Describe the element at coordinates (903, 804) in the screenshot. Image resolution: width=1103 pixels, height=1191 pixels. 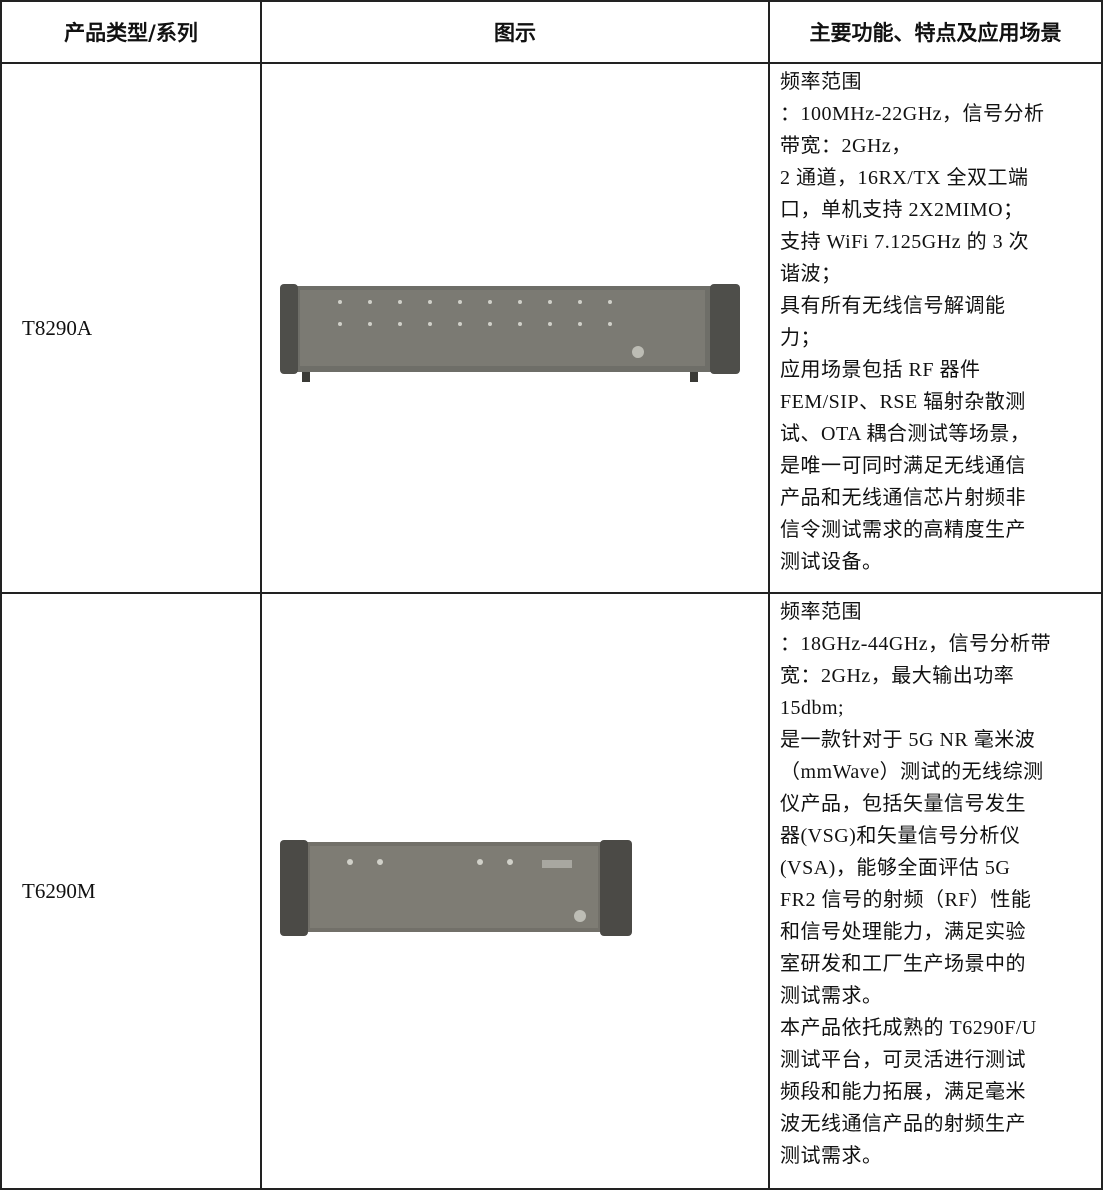
I see `description-line: 仪产品，包括矢量信号发生` at that location.